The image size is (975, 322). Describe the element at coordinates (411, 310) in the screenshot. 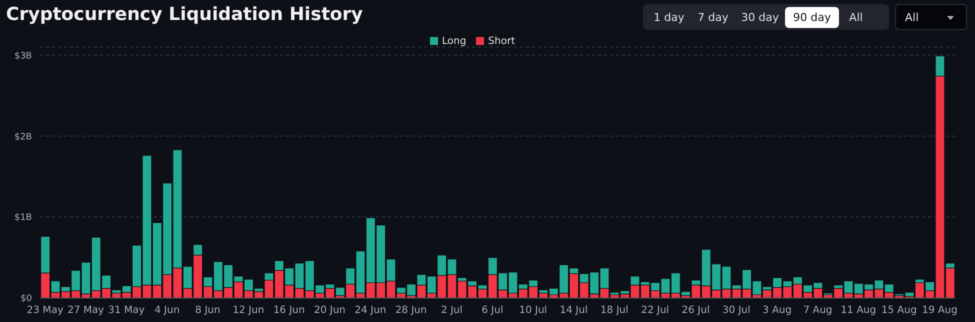

I see `x-tick-label: 28 Jun` at that location.